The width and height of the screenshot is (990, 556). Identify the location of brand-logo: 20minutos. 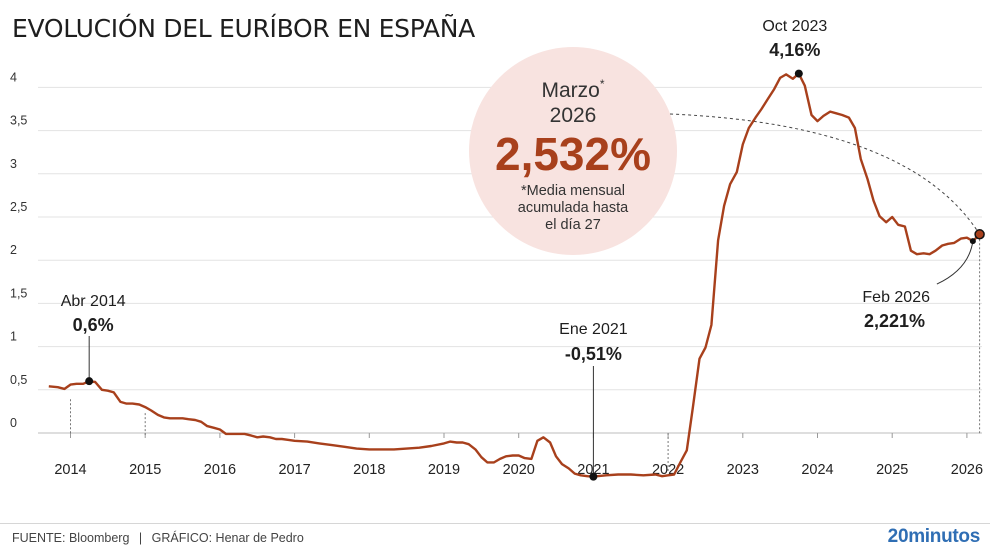
(934, 536).